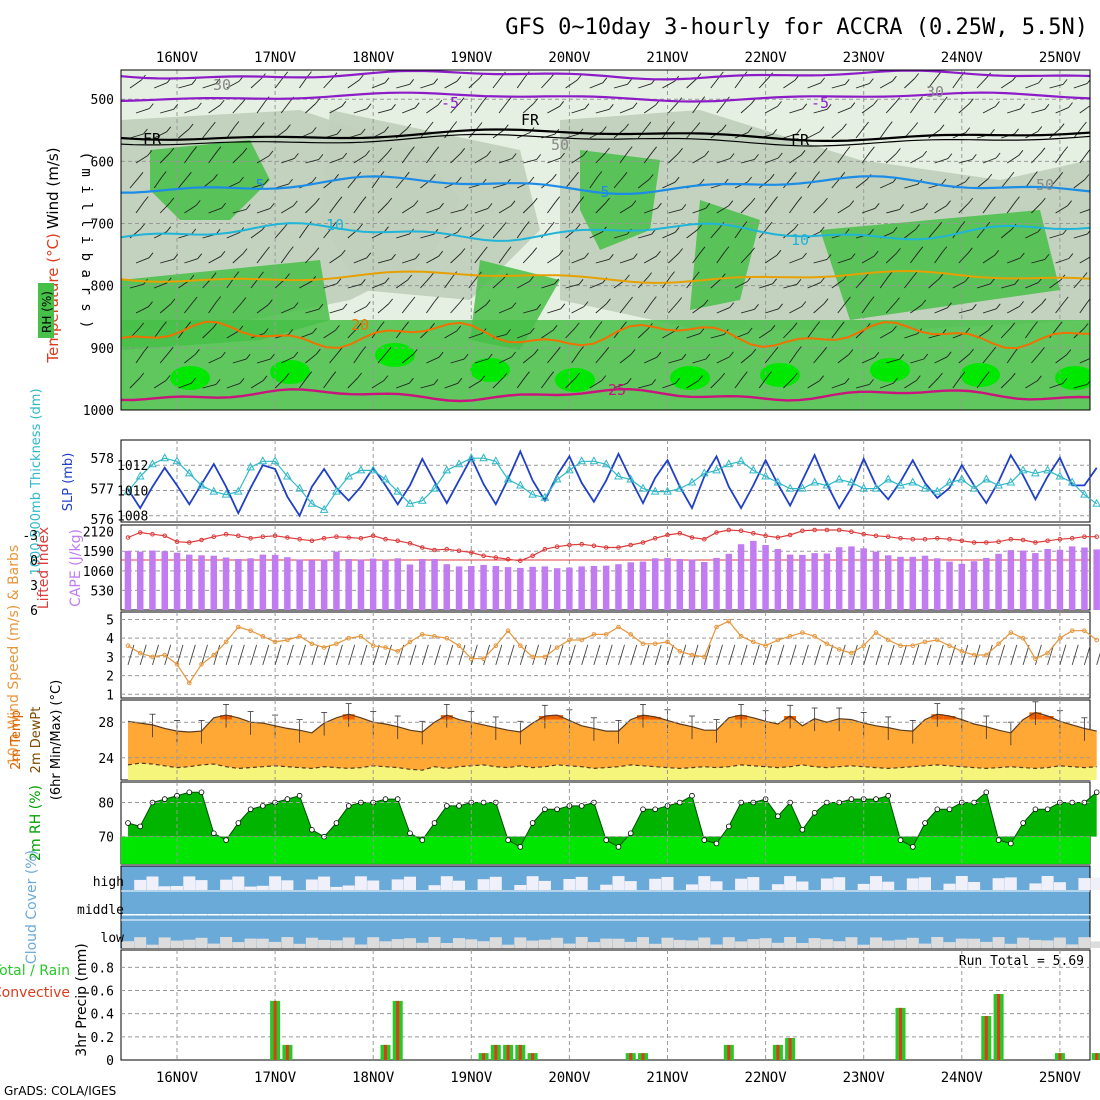 This screenshot has height=1100, width=1100. I want to click on contour-label: 5, so click(604, 192).